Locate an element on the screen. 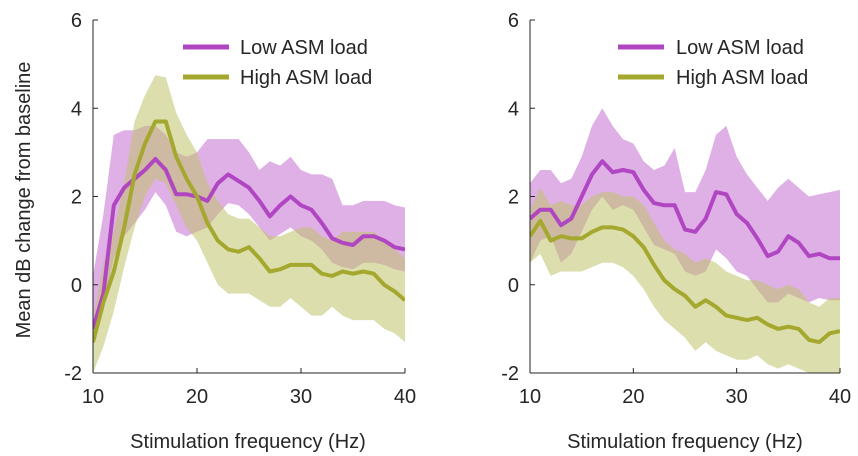  right-line-high is located at coordinates (685, 281).